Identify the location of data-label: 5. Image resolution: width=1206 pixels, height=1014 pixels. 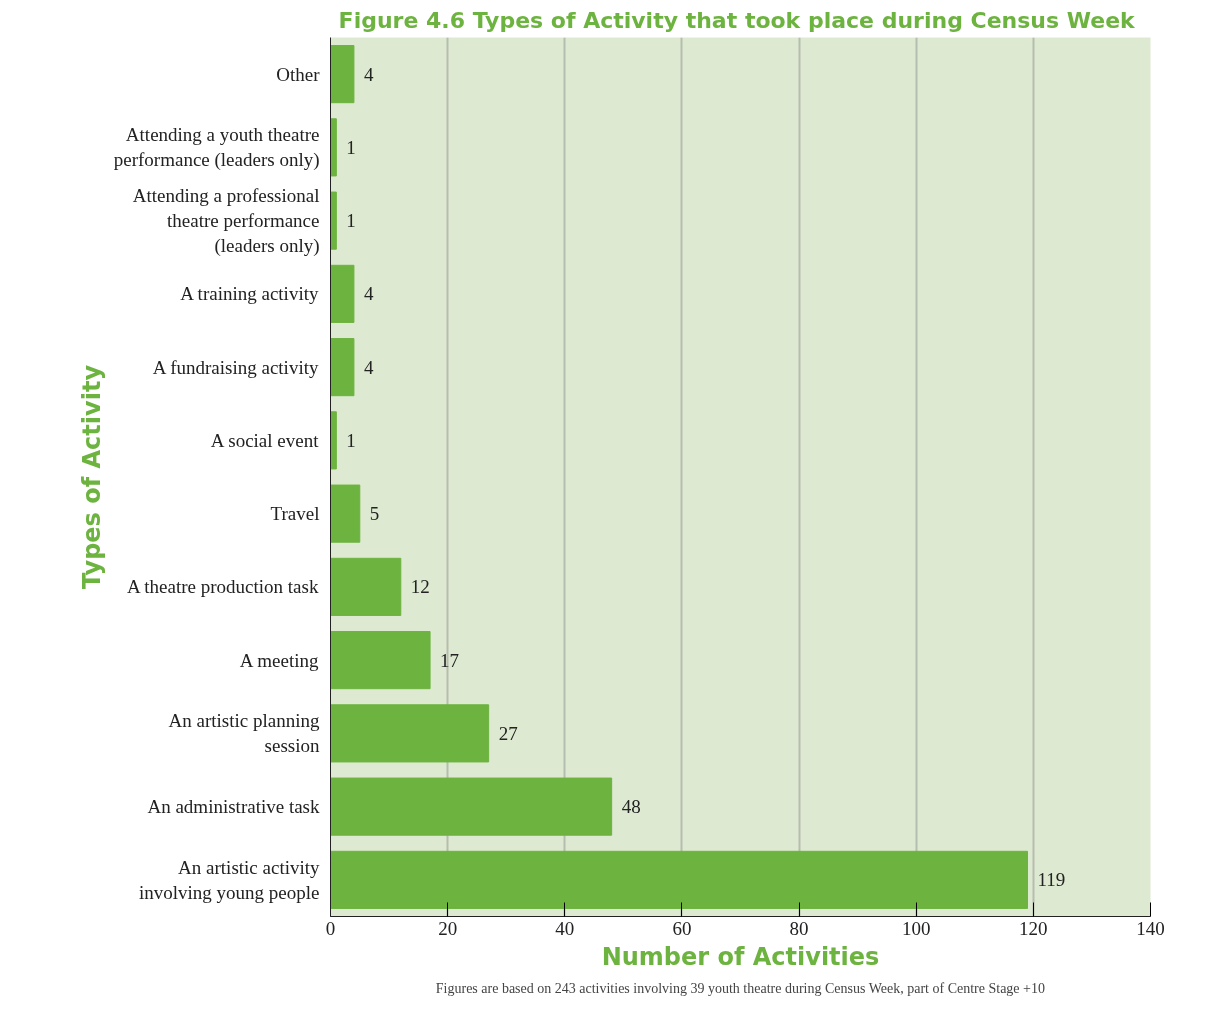
(374, 514).